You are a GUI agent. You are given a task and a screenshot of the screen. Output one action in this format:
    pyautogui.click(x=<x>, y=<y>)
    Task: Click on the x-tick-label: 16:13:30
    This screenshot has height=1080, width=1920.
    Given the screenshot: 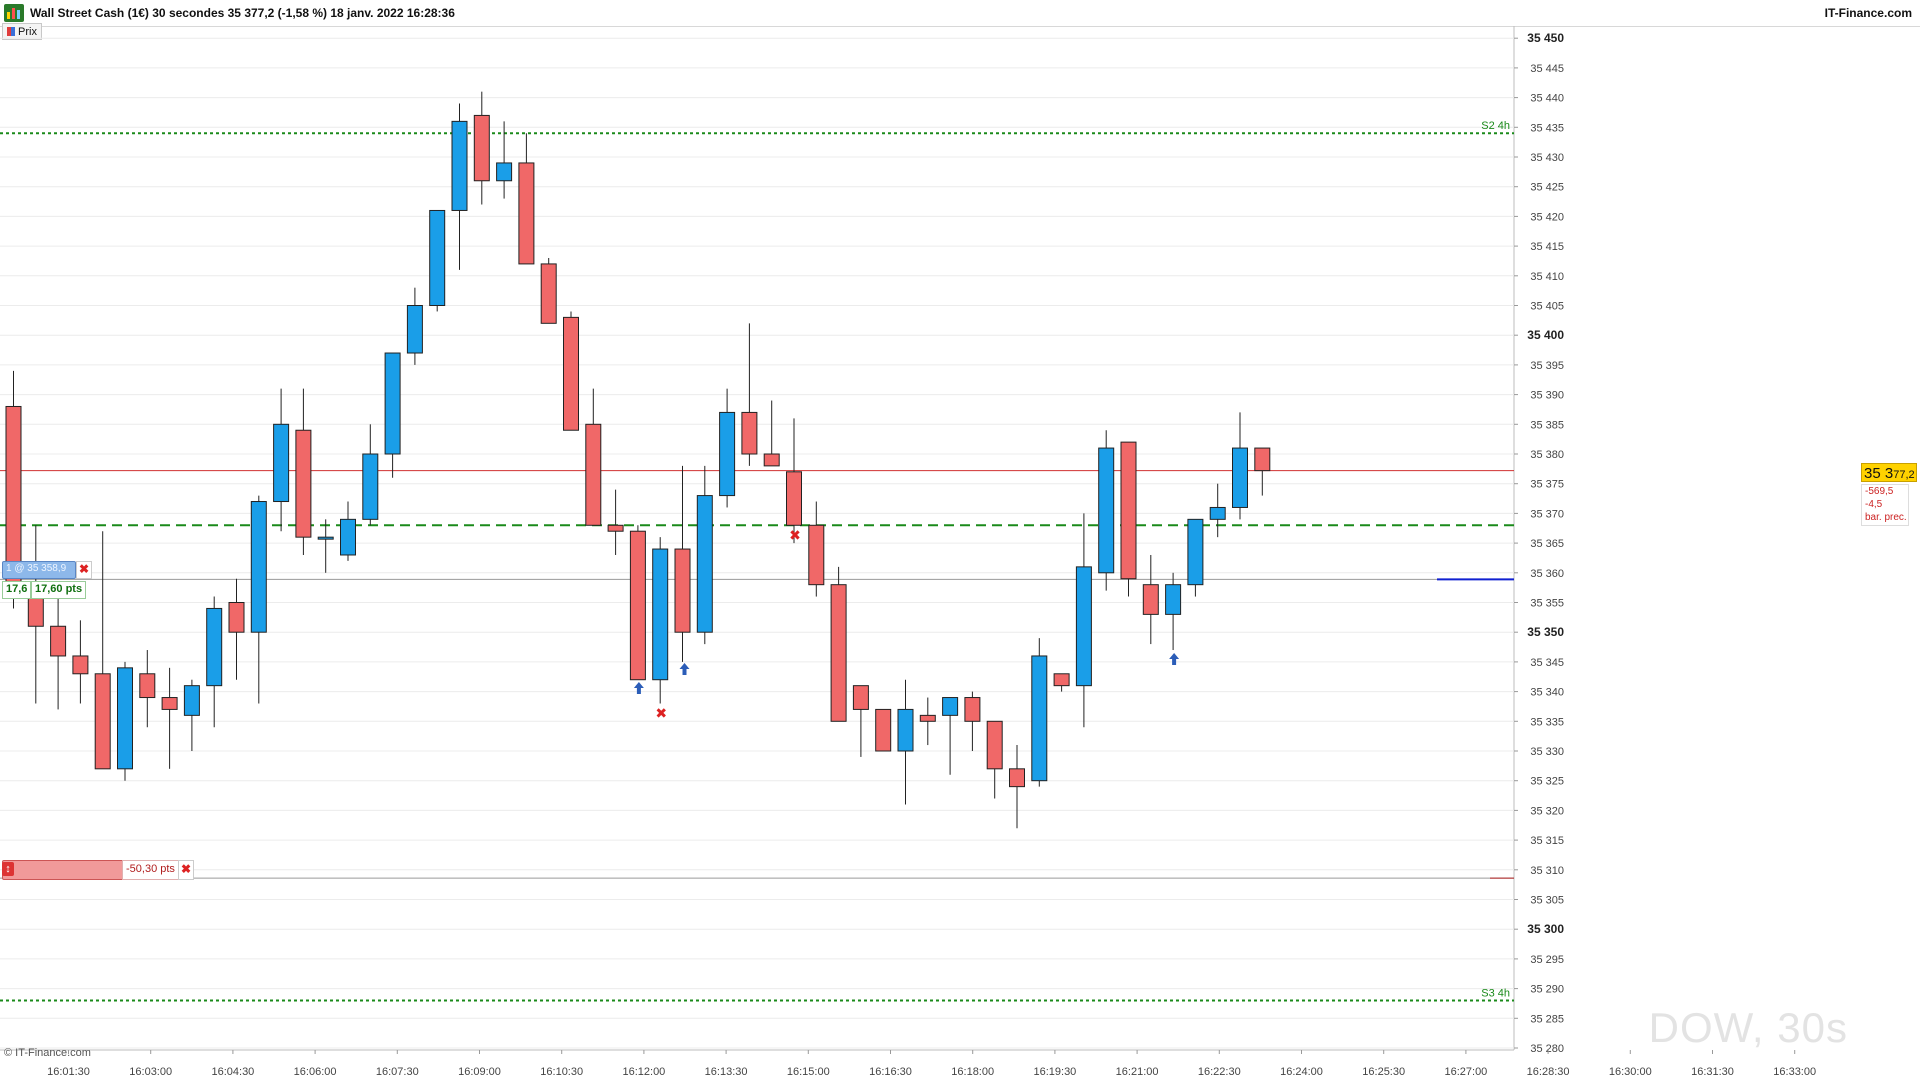 What is the action you would take?
    pyautogui.click(x=726, y=1072)
    